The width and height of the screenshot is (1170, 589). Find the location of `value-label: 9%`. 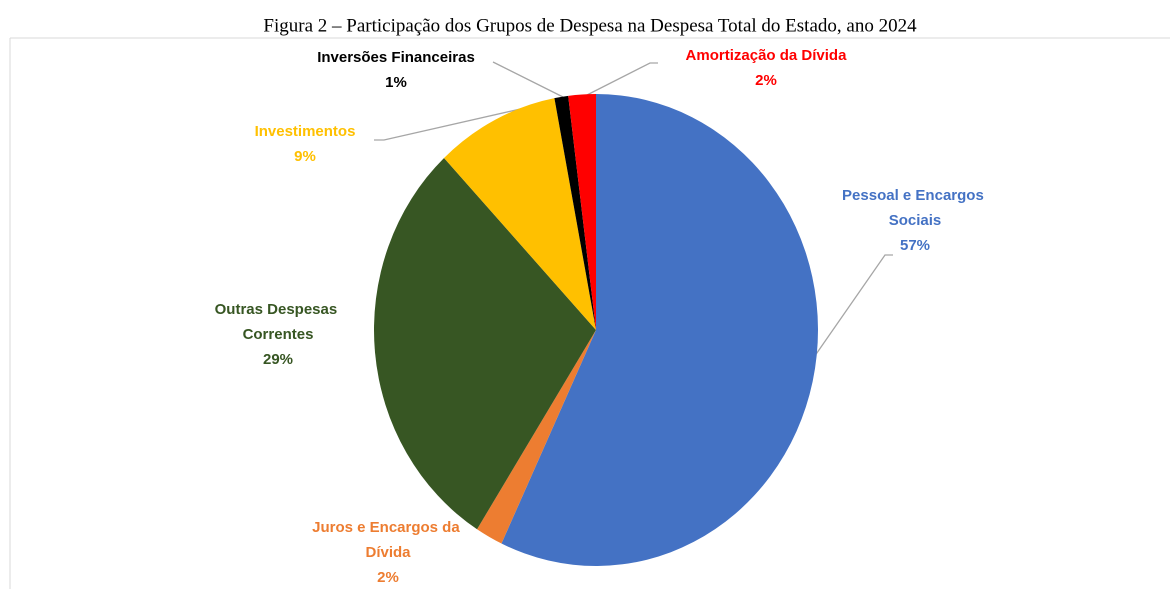

value-label: 9% is located at coordinates (305, 156).